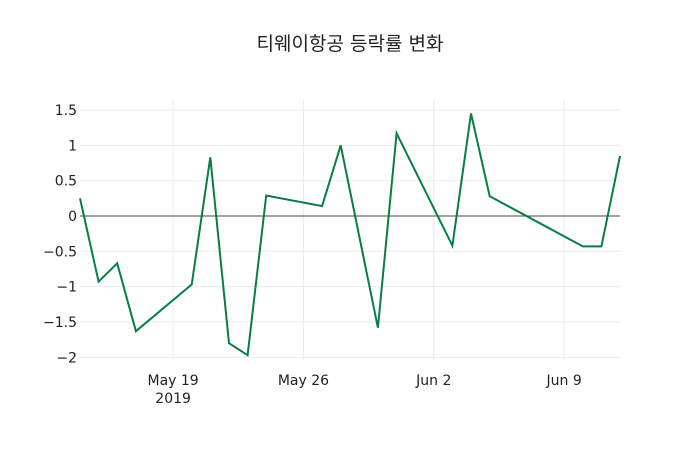 This screenshot has width=700, height=450. What do you see at coordinates (364, 390) in the screenshot?
I see `x-axis-ticks: May 19 2019 May 26 Jun 2 Jun 9` at bounding box center [364, 390].